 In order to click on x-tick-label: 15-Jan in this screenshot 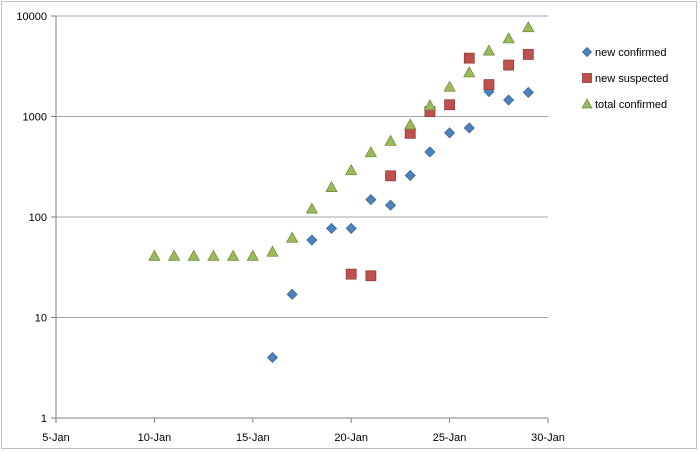, I will do `click(253, 438)`.